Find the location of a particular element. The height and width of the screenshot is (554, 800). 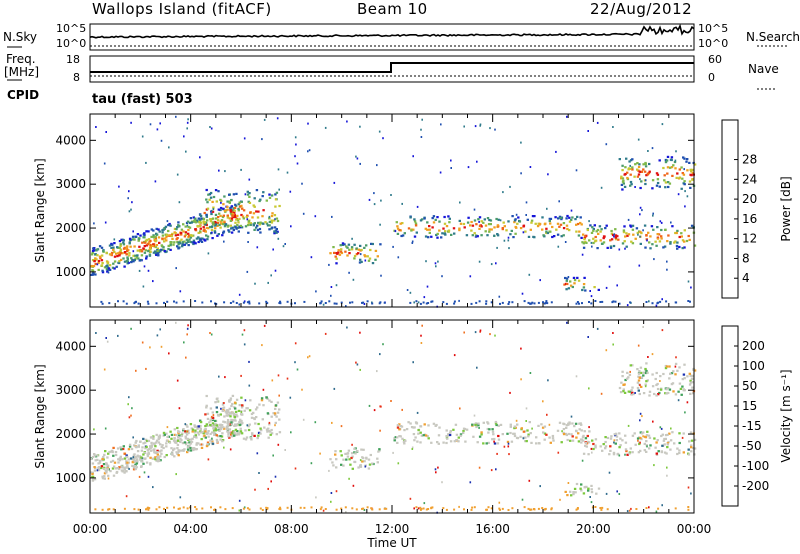

velocity-colorbar-label: Velocity [m s⁻¹] is located at coordinates (786, 415).